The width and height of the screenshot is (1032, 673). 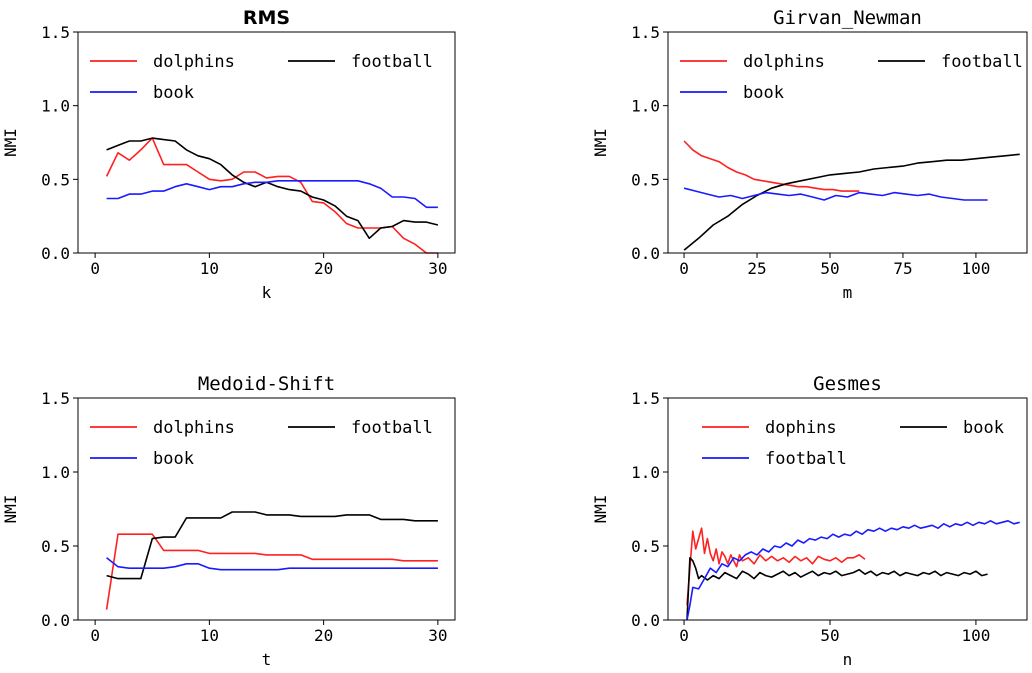 I want to click on chart-title: Medoid-Shift, so click(x=266, y=384).